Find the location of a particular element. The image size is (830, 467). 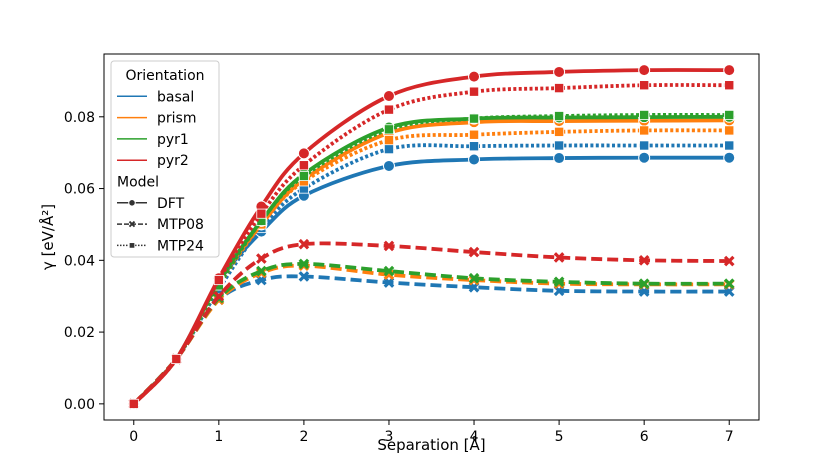

legend-marker-mtp08 is located at coordinates (132, 224).